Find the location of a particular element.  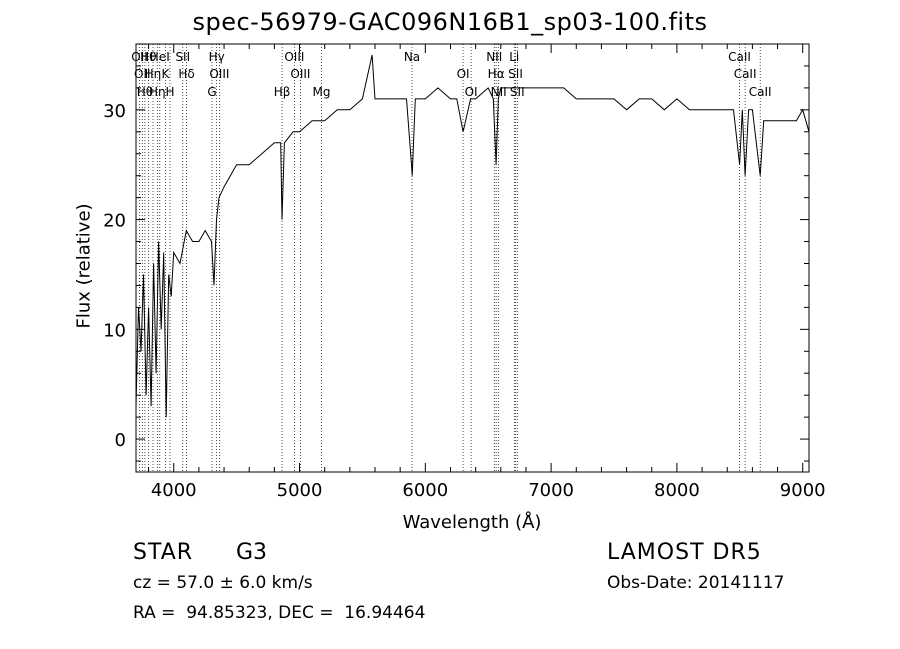

line-label: Na is located at coordinates (412, 57).